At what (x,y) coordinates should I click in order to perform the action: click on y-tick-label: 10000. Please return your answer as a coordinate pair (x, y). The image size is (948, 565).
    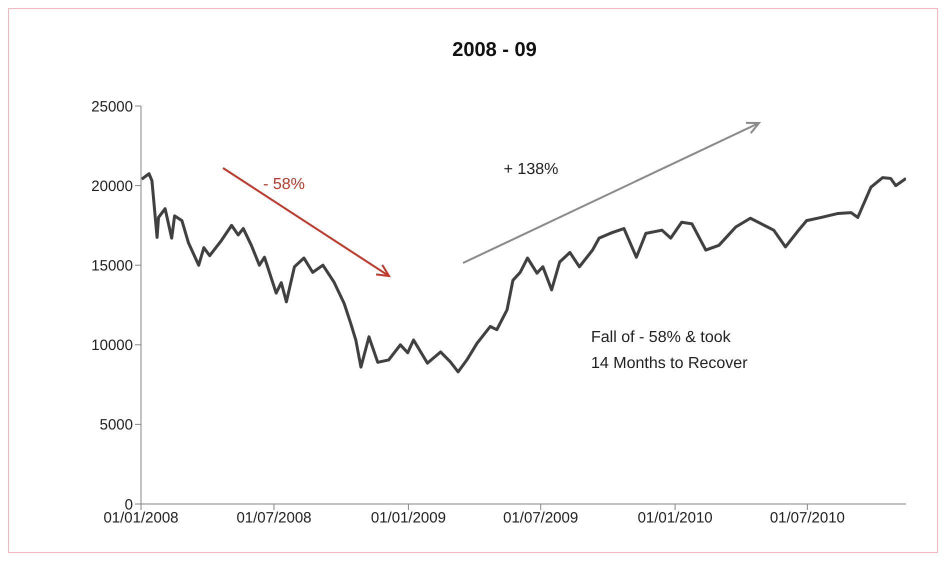
    Looking at the image, I should click on (112, 345).